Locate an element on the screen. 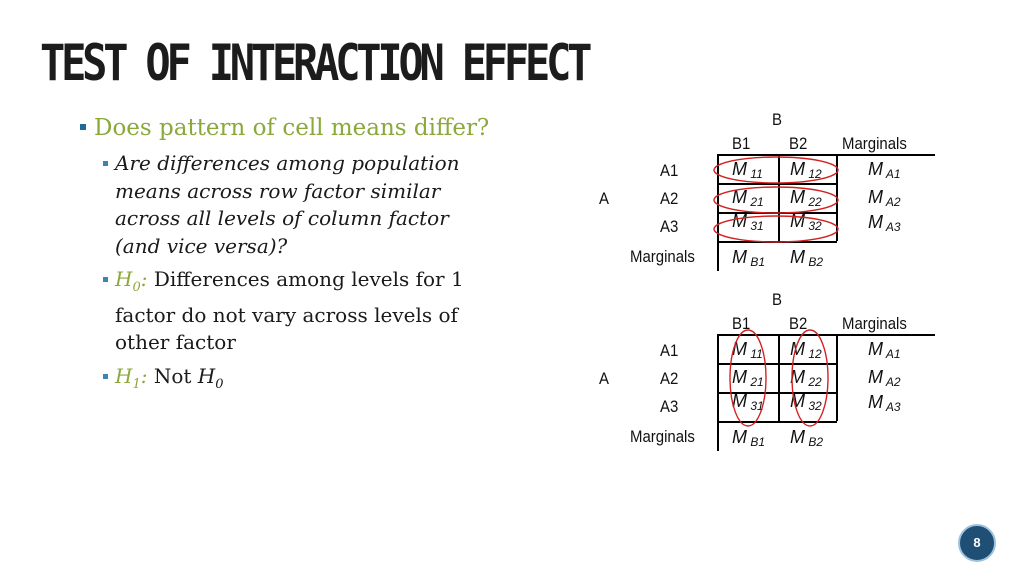 The width and height of the screenshot is (1024, 576). h1-h0-ref: H0 is located at coordinates (210, 377).